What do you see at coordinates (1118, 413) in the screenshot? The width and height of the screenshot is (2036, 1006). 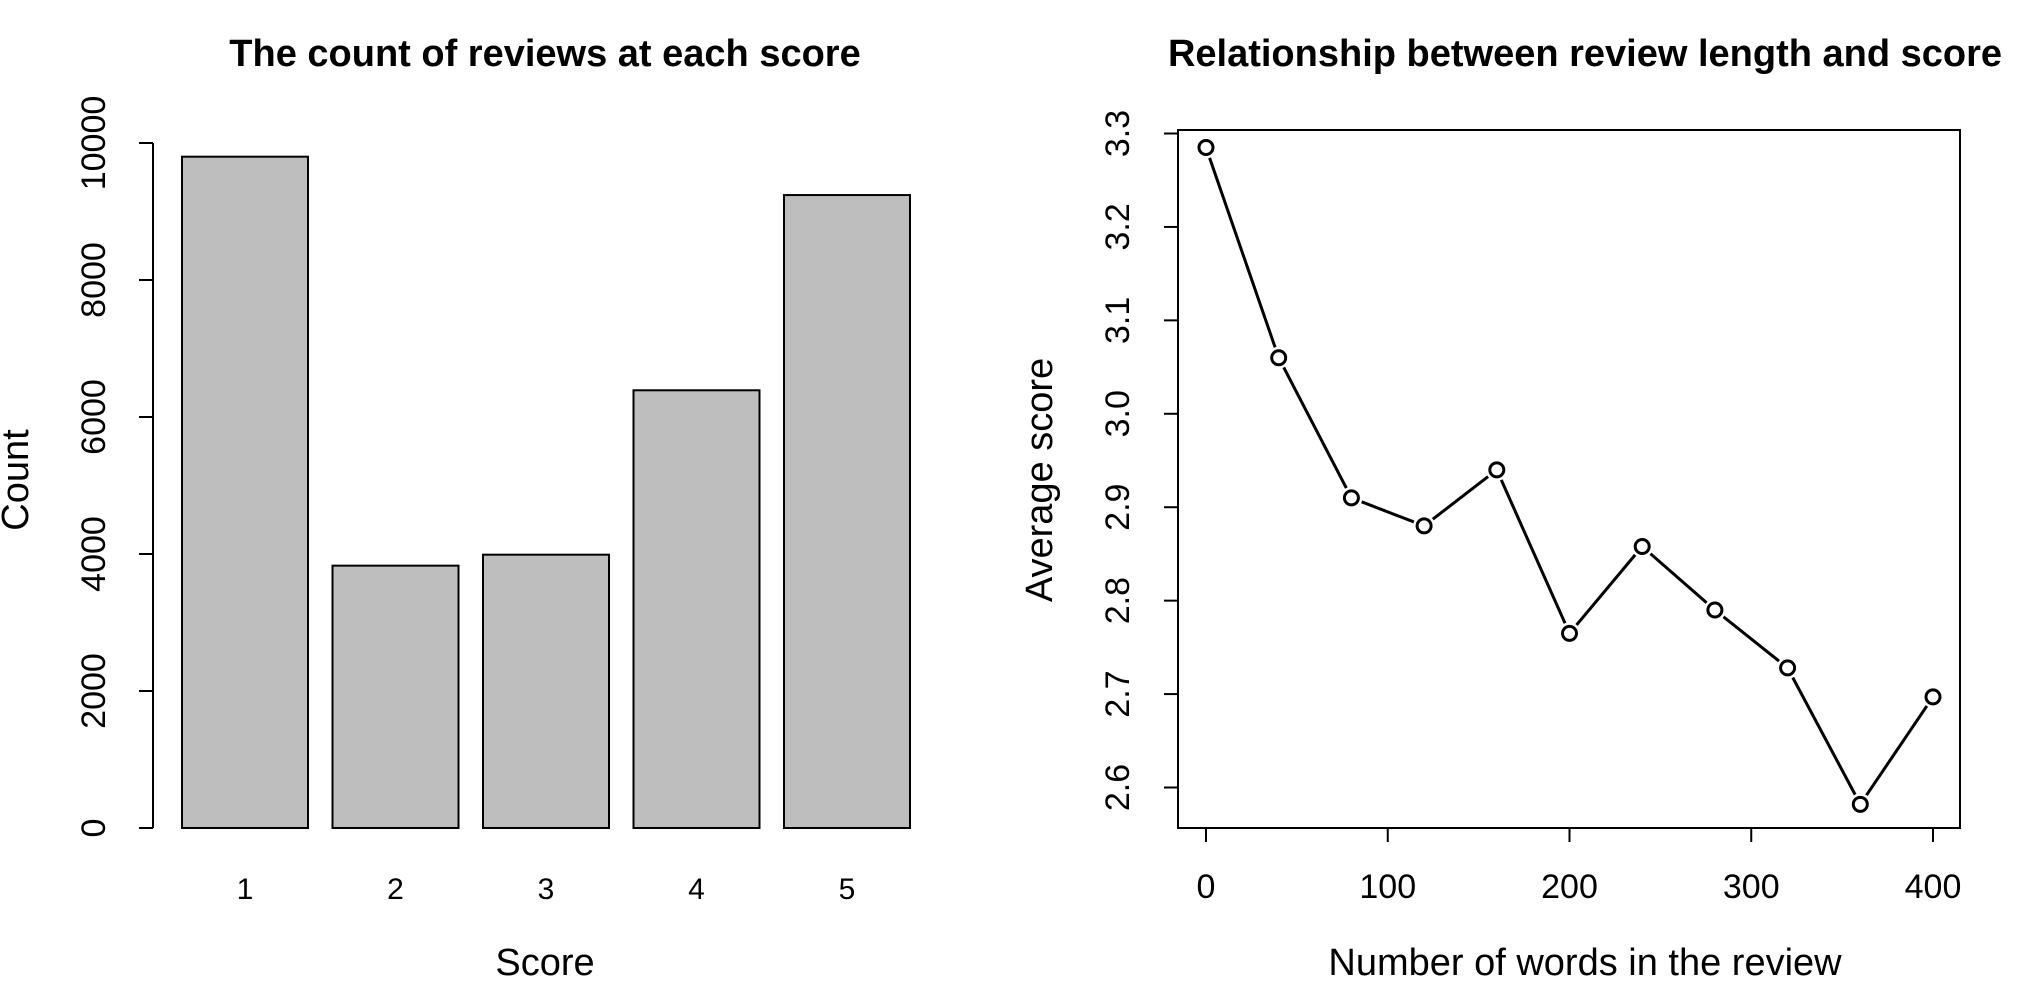 I see `line-chart-y-tick-label: 3.0` at bounding box center [1118, 413].